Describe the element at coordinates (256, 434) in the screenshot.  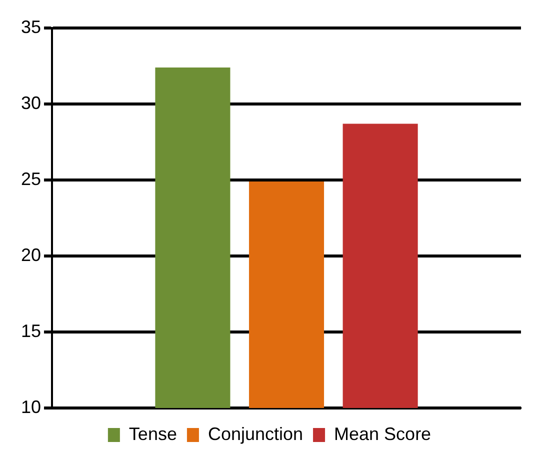
I see `legend-label: Conjunction` at that location.